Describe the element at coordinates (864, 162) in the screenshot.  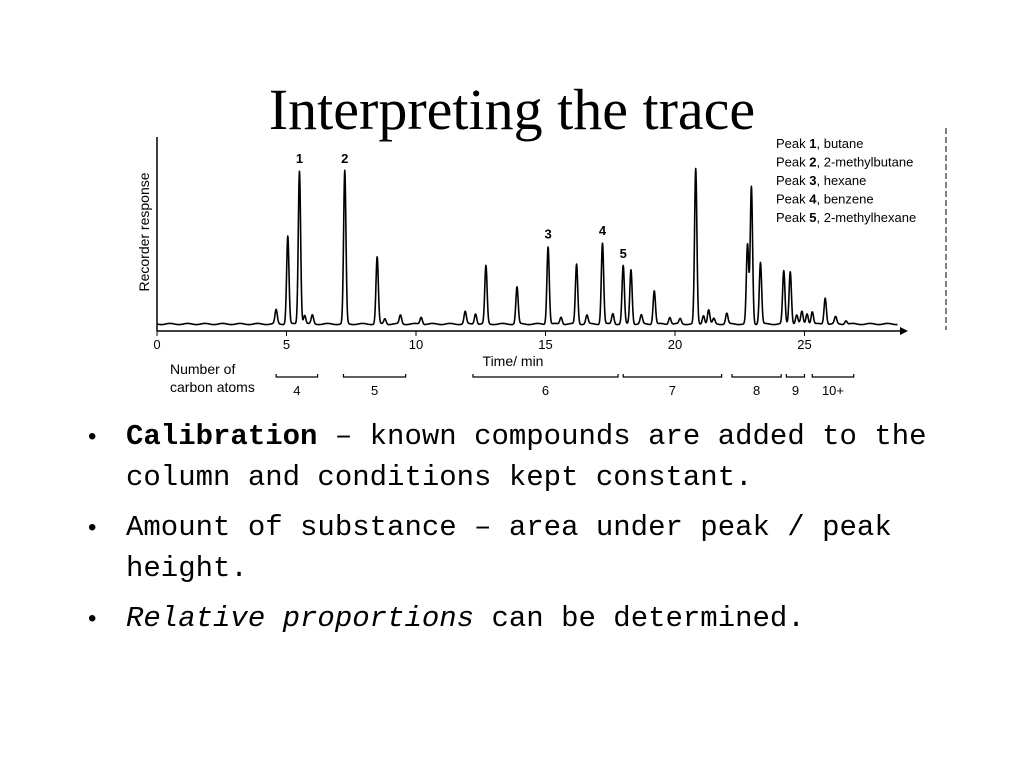
I see `legend-compound: , 2-methylbutane` at that location.